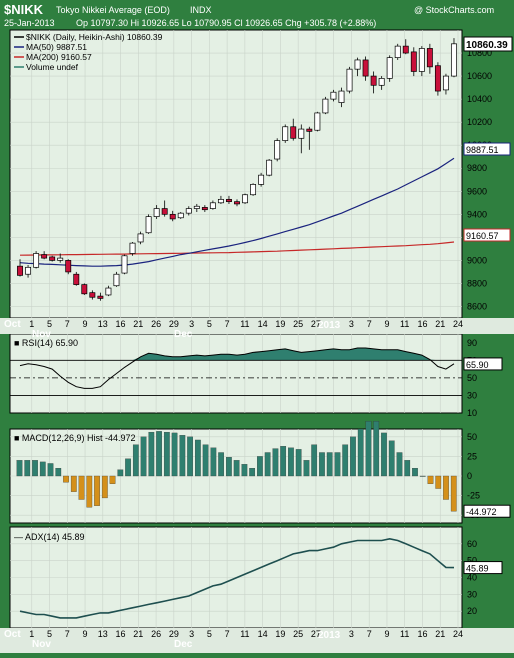 The height and width of the screenshot is (658, 514). Describe the element at coordinates (351, 634) in the screenshot. I see `x-tick-label-adx: 3` at that location.